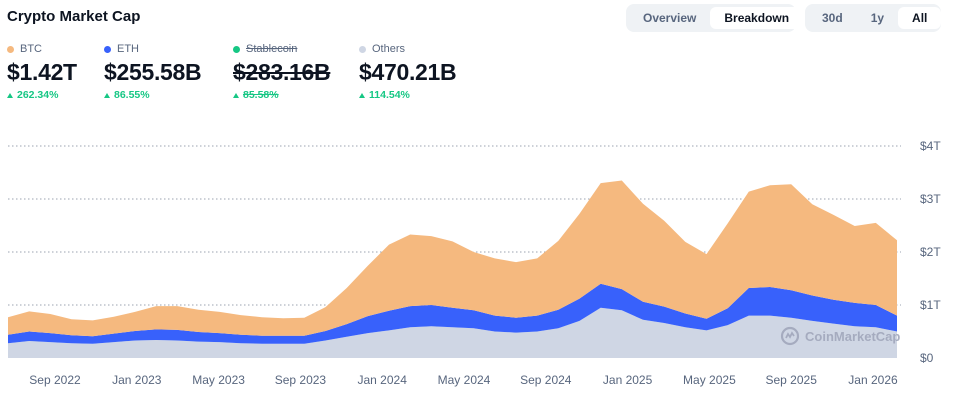 The width and height of the screenshot is (955, 400). I want to click on x-tick-label: Sep 2024, so click(546, 380).